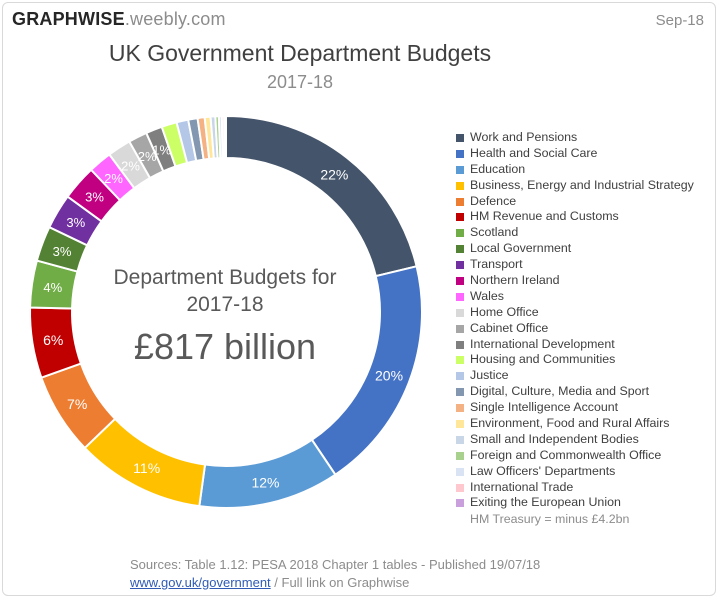 The image size is (720, 600). What do you see at coordinates (389, 376) in the screenshot?
I see `data-label-health-and-social-care: 20%` at bounding box center [389, 376].